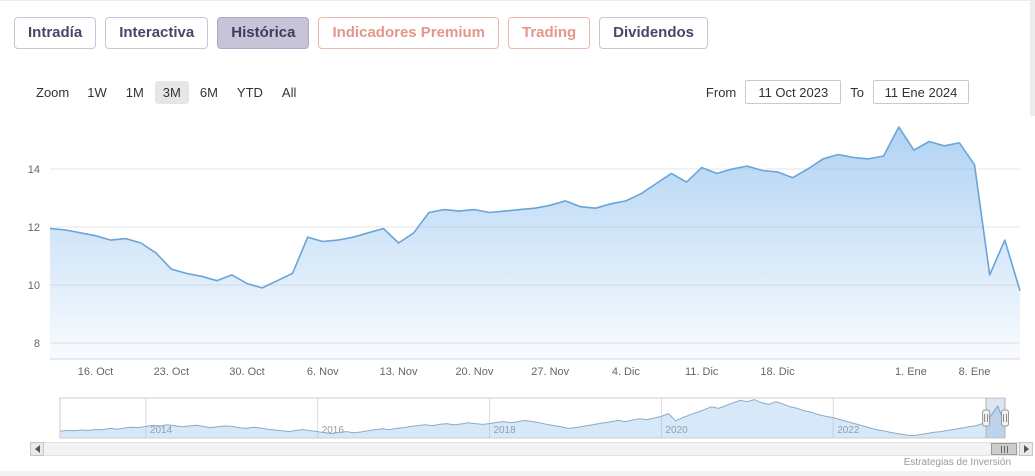  Describe the element at coordinates (626, 372) in the screenshot. I see `x-axis-label: 4. Dic` at that location.